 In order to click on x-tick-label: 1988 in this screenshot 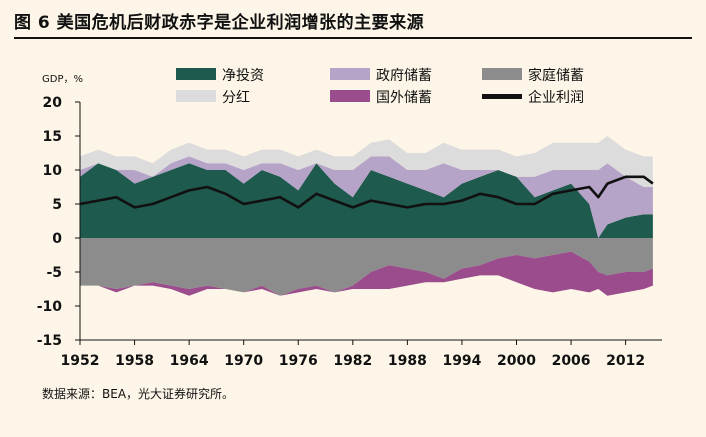, I will do `click(407, 361)`.